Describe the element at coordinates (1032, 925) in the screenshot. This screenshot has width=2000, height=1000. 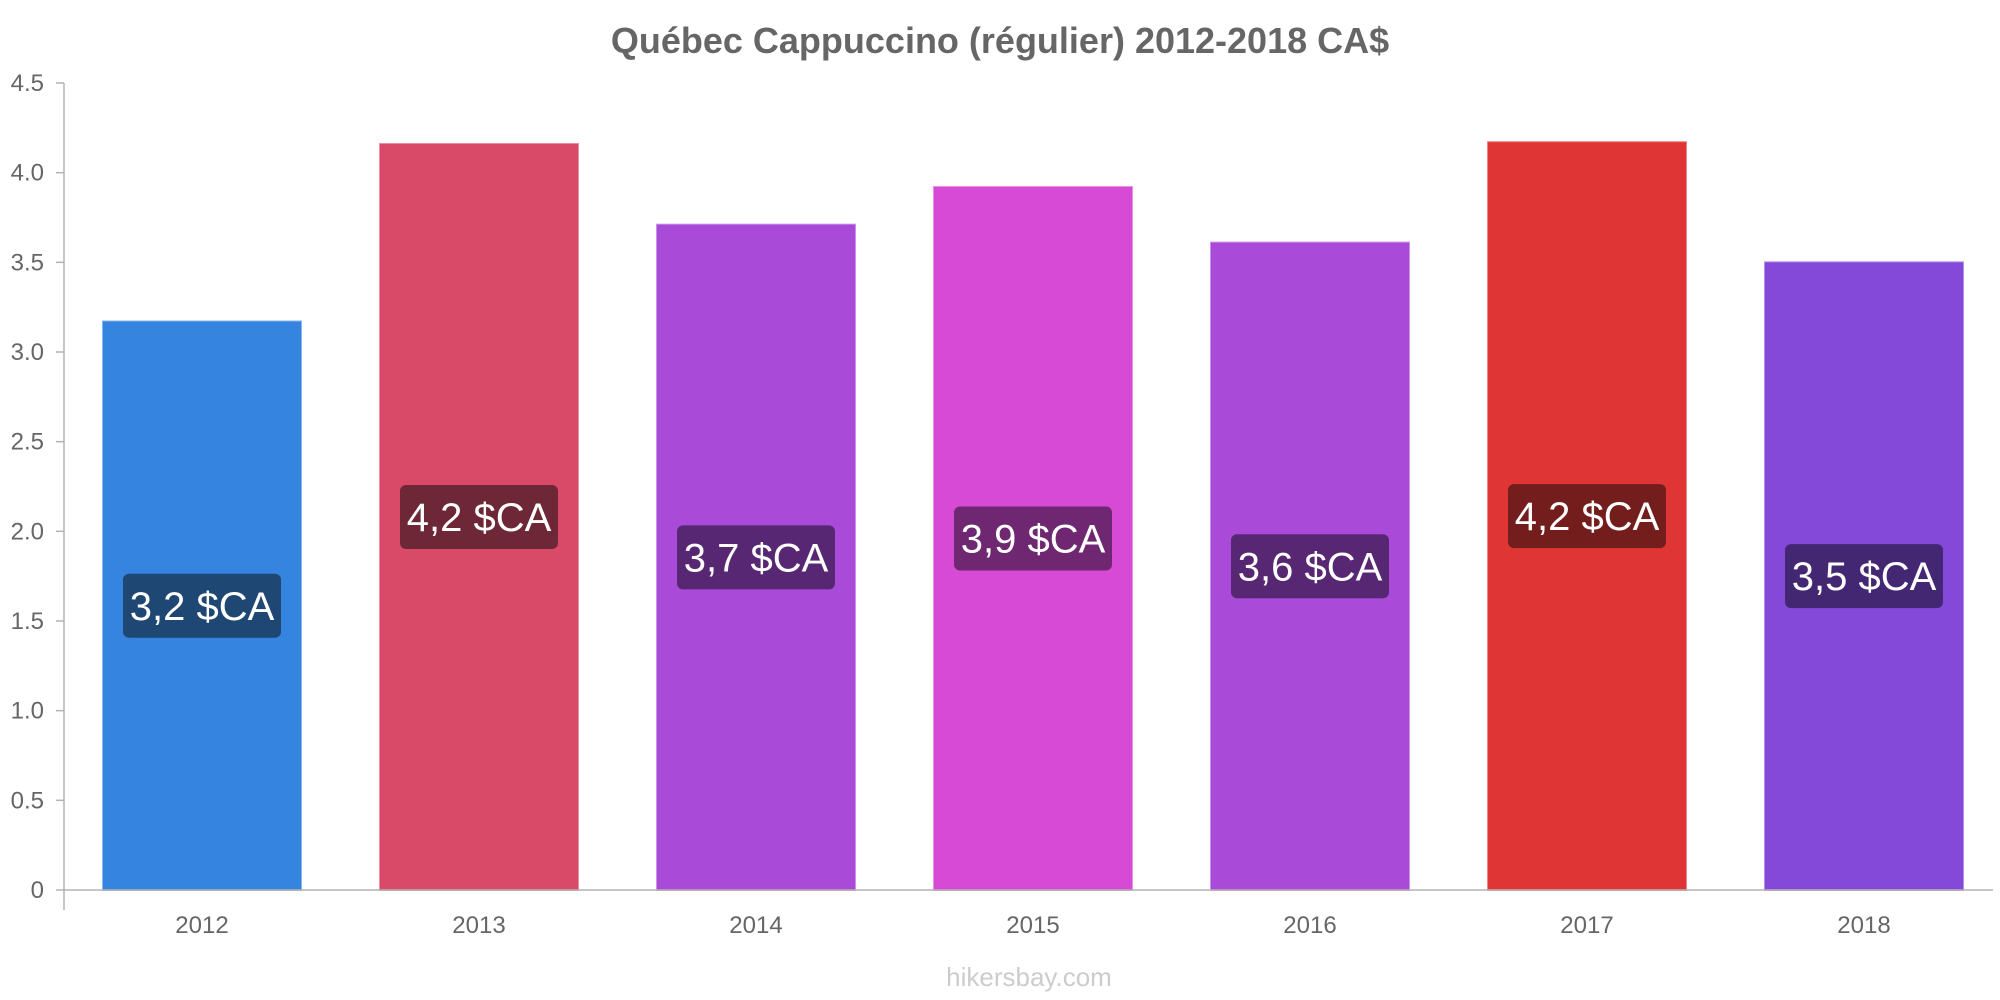
I see `x-tick-label: 2015` at that location.